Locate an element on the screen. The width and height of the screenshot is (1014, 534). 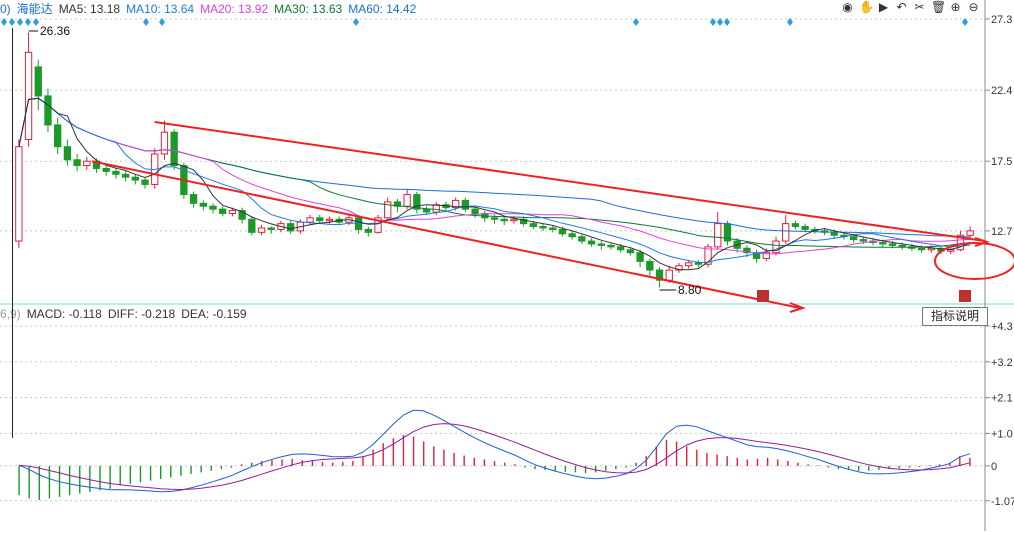
indicator-help-tooltip: 指标说明 is located at coordinates (955, 316).